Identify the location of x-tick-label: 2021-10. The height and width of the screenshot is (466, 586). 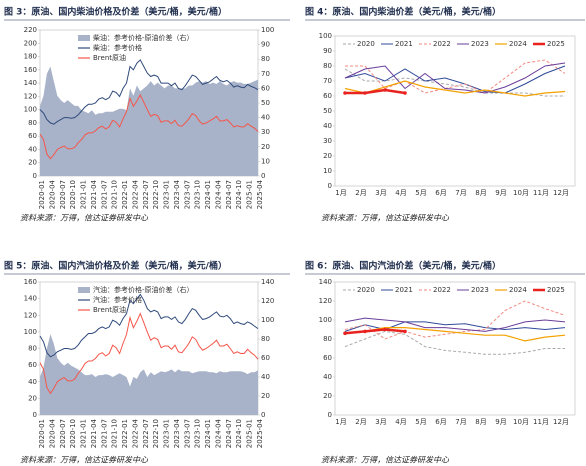
(115, 194).